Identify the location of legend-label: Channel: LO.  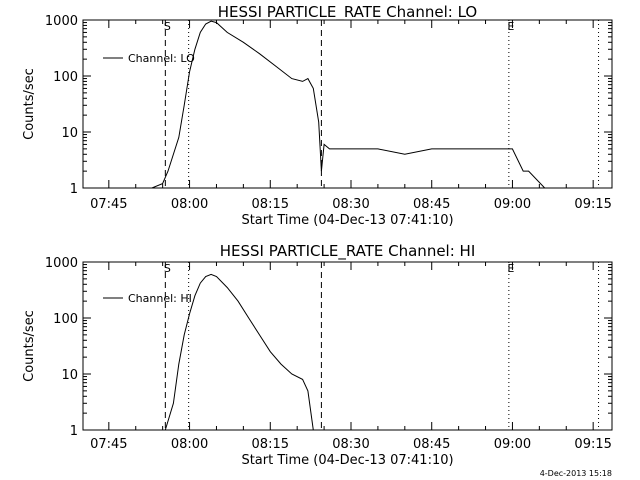
(161, 58).